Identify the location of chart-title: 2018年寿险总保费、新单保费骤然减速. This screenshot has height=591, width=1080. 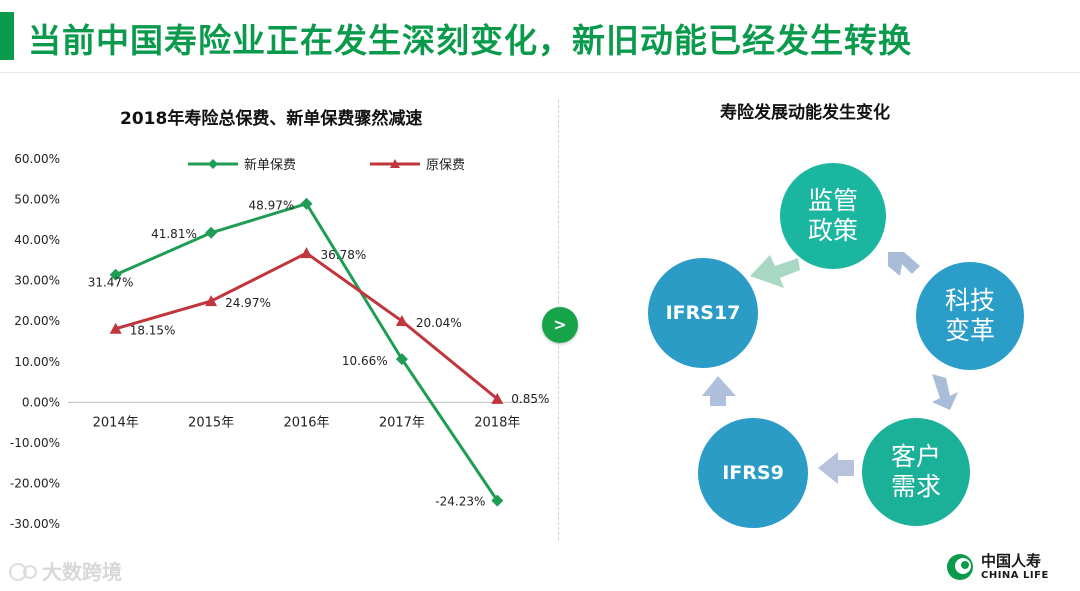
(271, 119).